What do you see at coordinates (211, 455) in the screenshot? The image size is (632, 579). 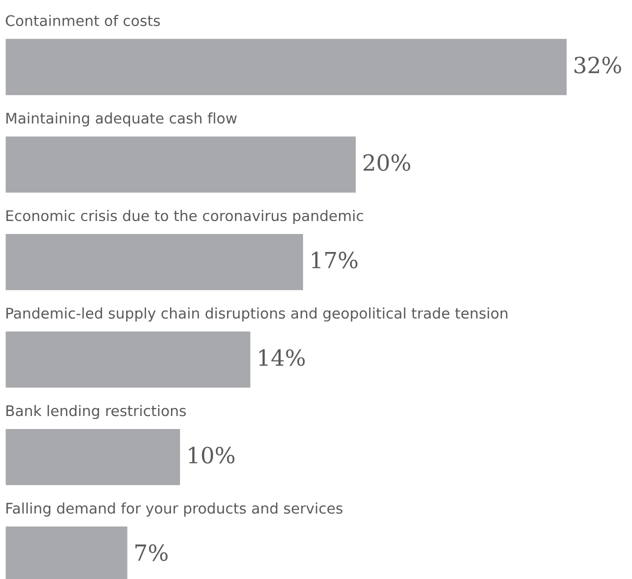 I see `data-label: 10%` at bounding box center [211, 455].